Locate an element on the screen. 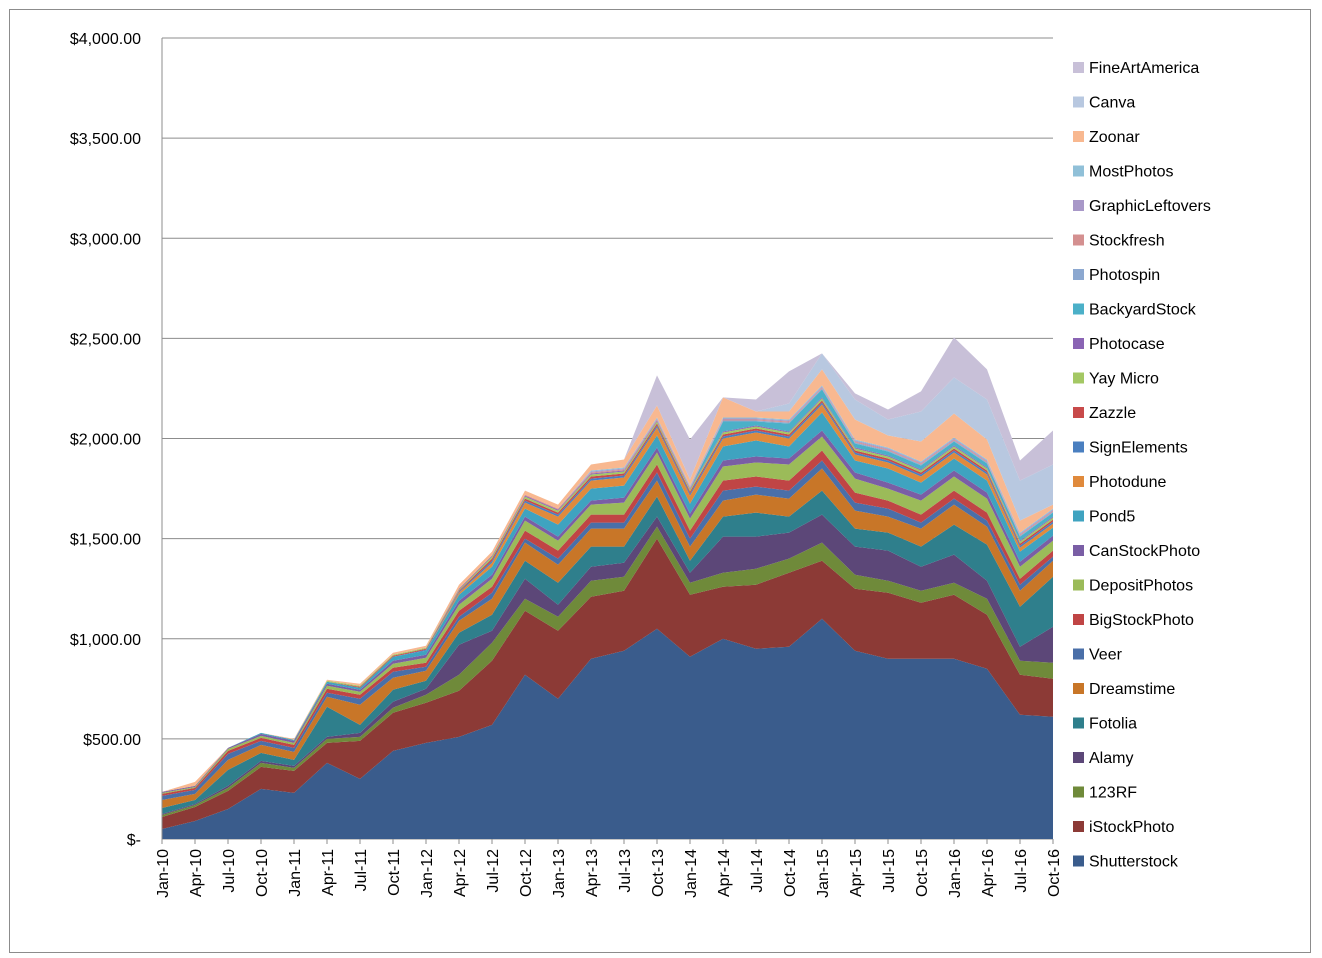 This screenshot has height=958, width=1322. x-tick-label: Apr-16 is located at coordinates (988, 873).